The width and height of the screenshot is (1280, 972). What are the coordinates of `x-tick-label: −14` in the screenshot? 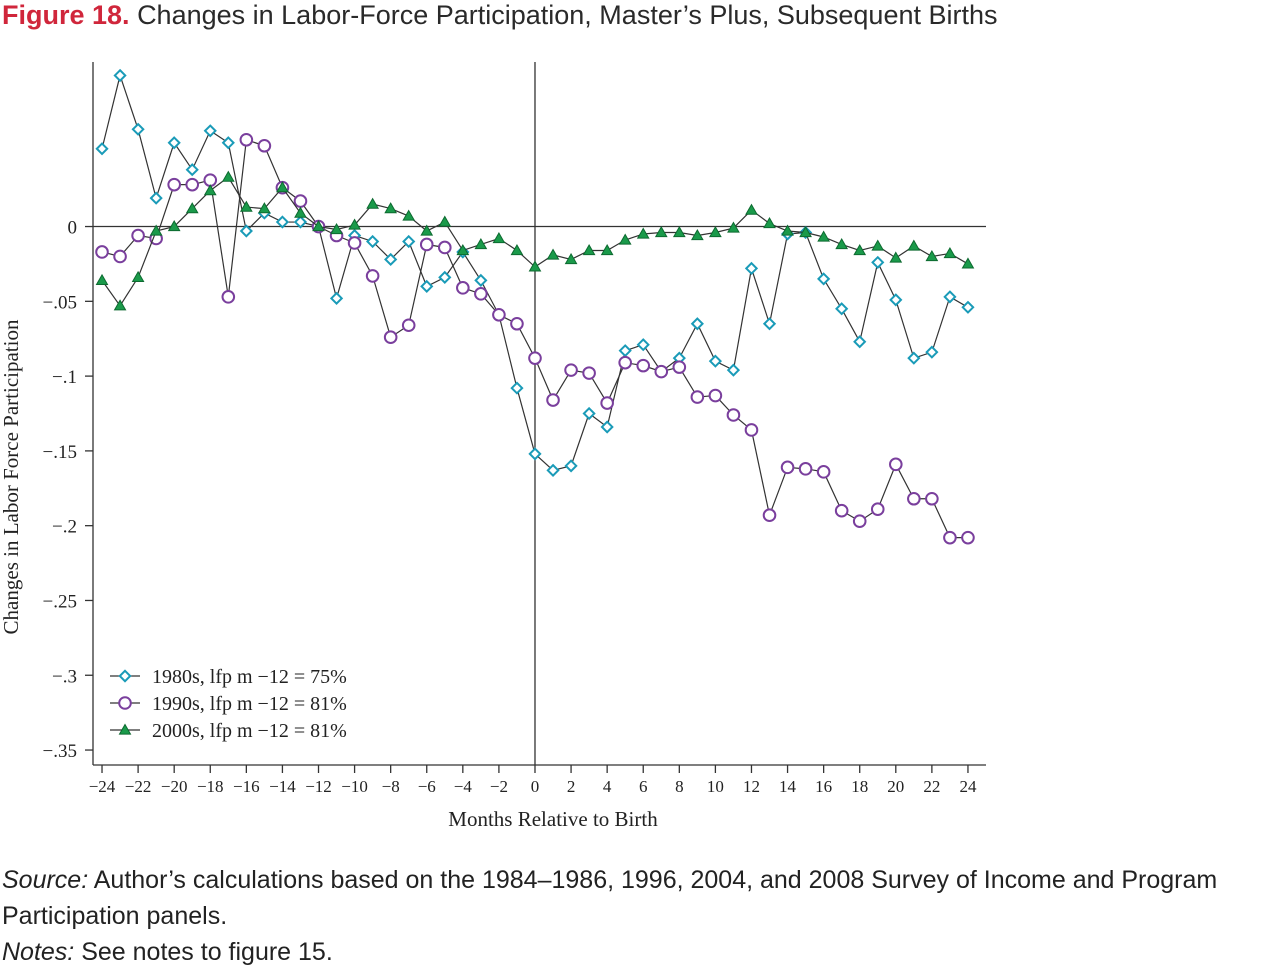 It's located at (282, 786).